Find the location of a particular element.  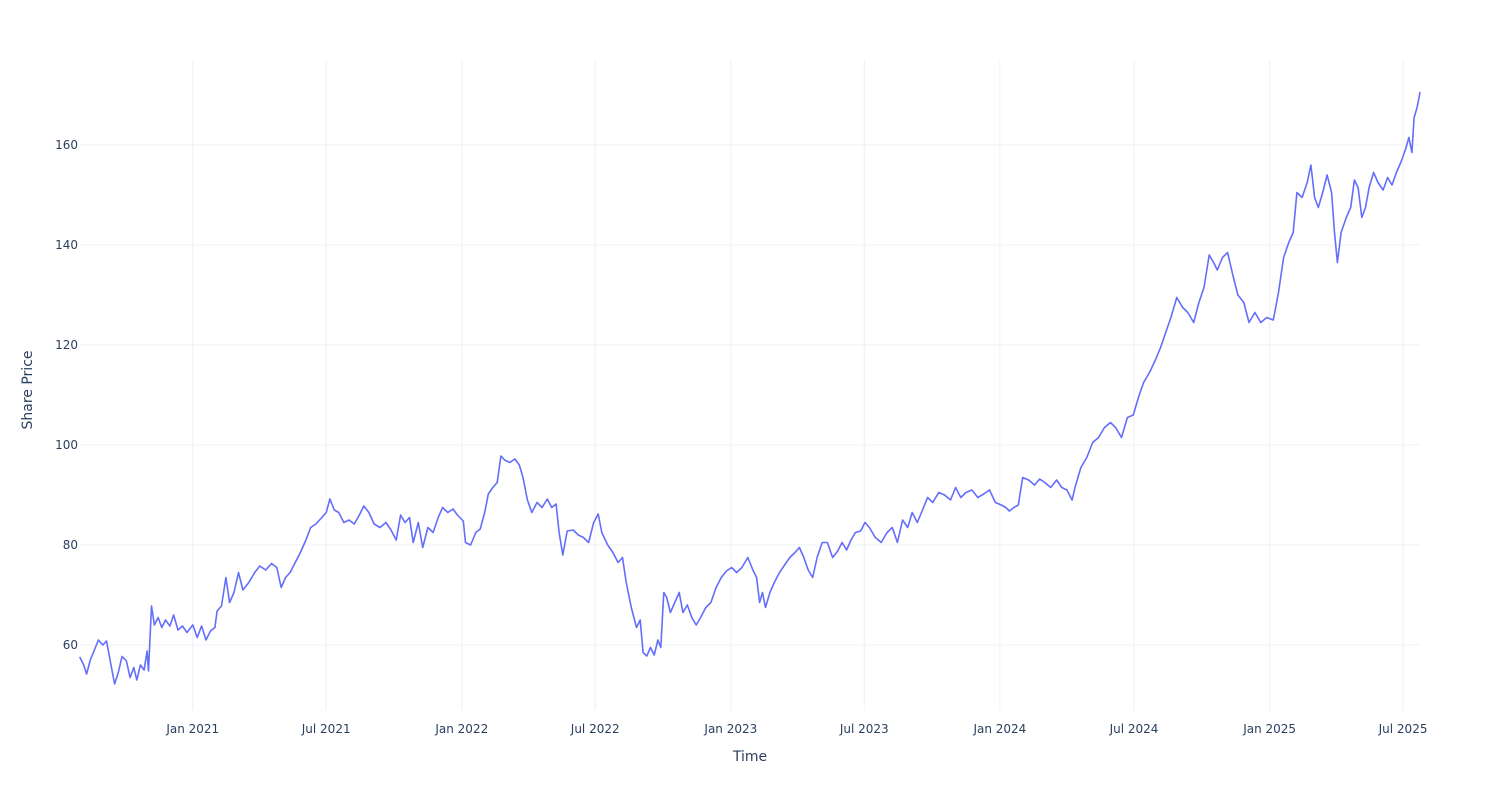

y-axis-title: Share Price is located at coordinates (28, 389).